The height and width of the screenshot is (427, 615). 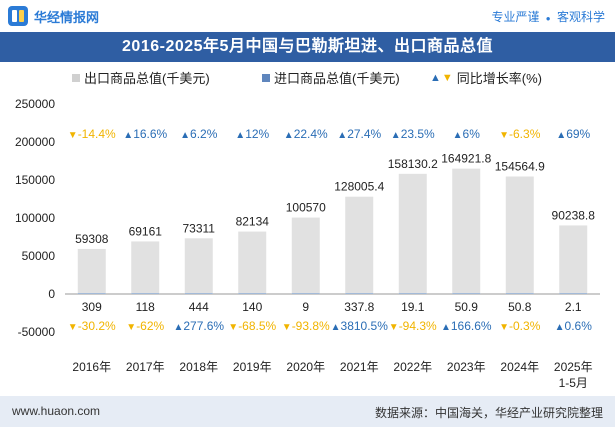 What do you see at coordinates (467, 307) in the screenshot?
I see `import-value-label: 50.9` at bounding box center [467, 307].